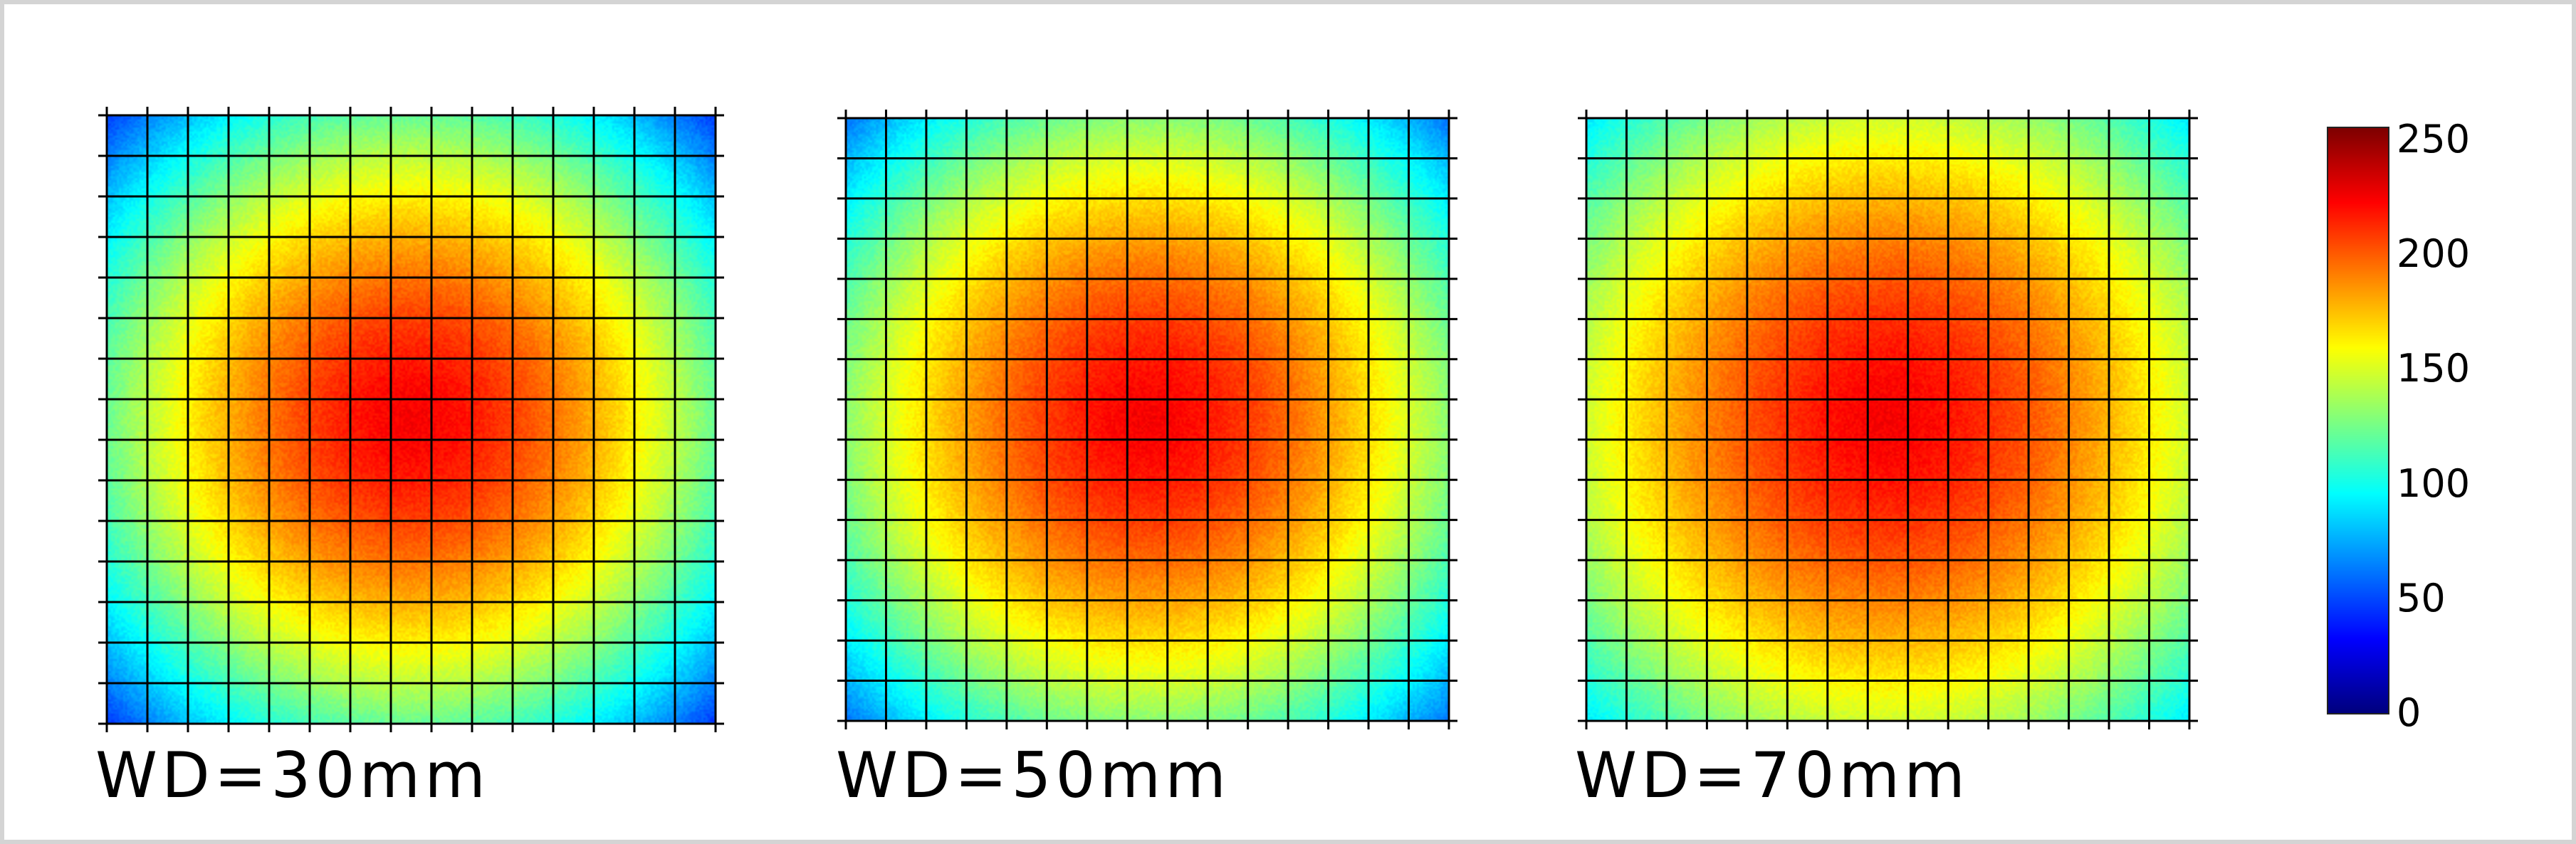  I want to click on colorbar-gradient, so click(2358, 420).